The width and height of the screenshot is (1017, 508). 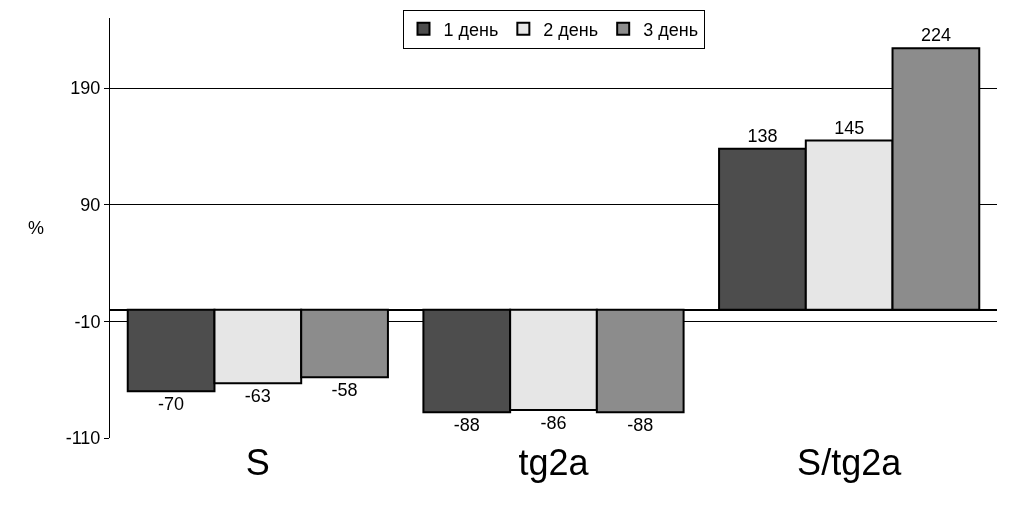 What do you see at coordinates (553, 423) in the screenshot?
I see `data-label: -86` at bounding box center [553, 423].